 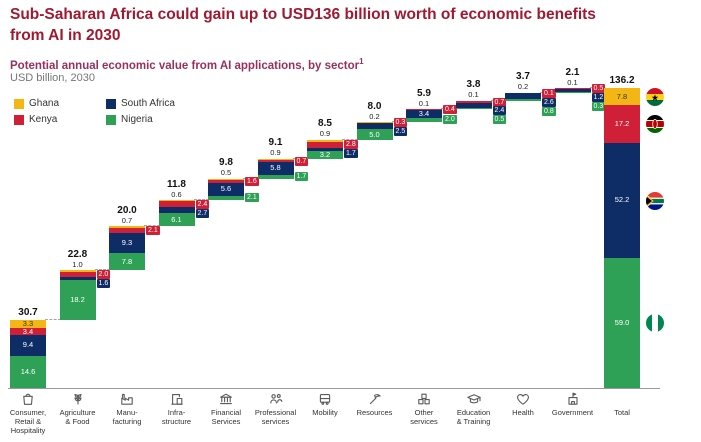 I want to click on segment-value-label: 0.7, so click(x=301, y=161).